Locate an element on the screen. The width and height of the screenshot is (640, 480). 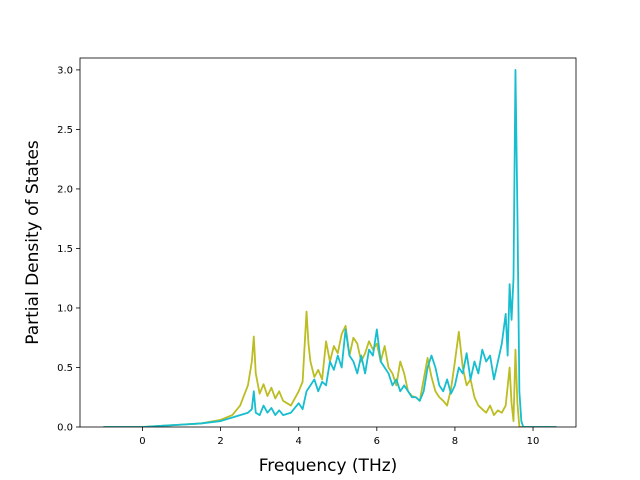
y-tick-label: 2.5 is located at coordinates (65, 130).